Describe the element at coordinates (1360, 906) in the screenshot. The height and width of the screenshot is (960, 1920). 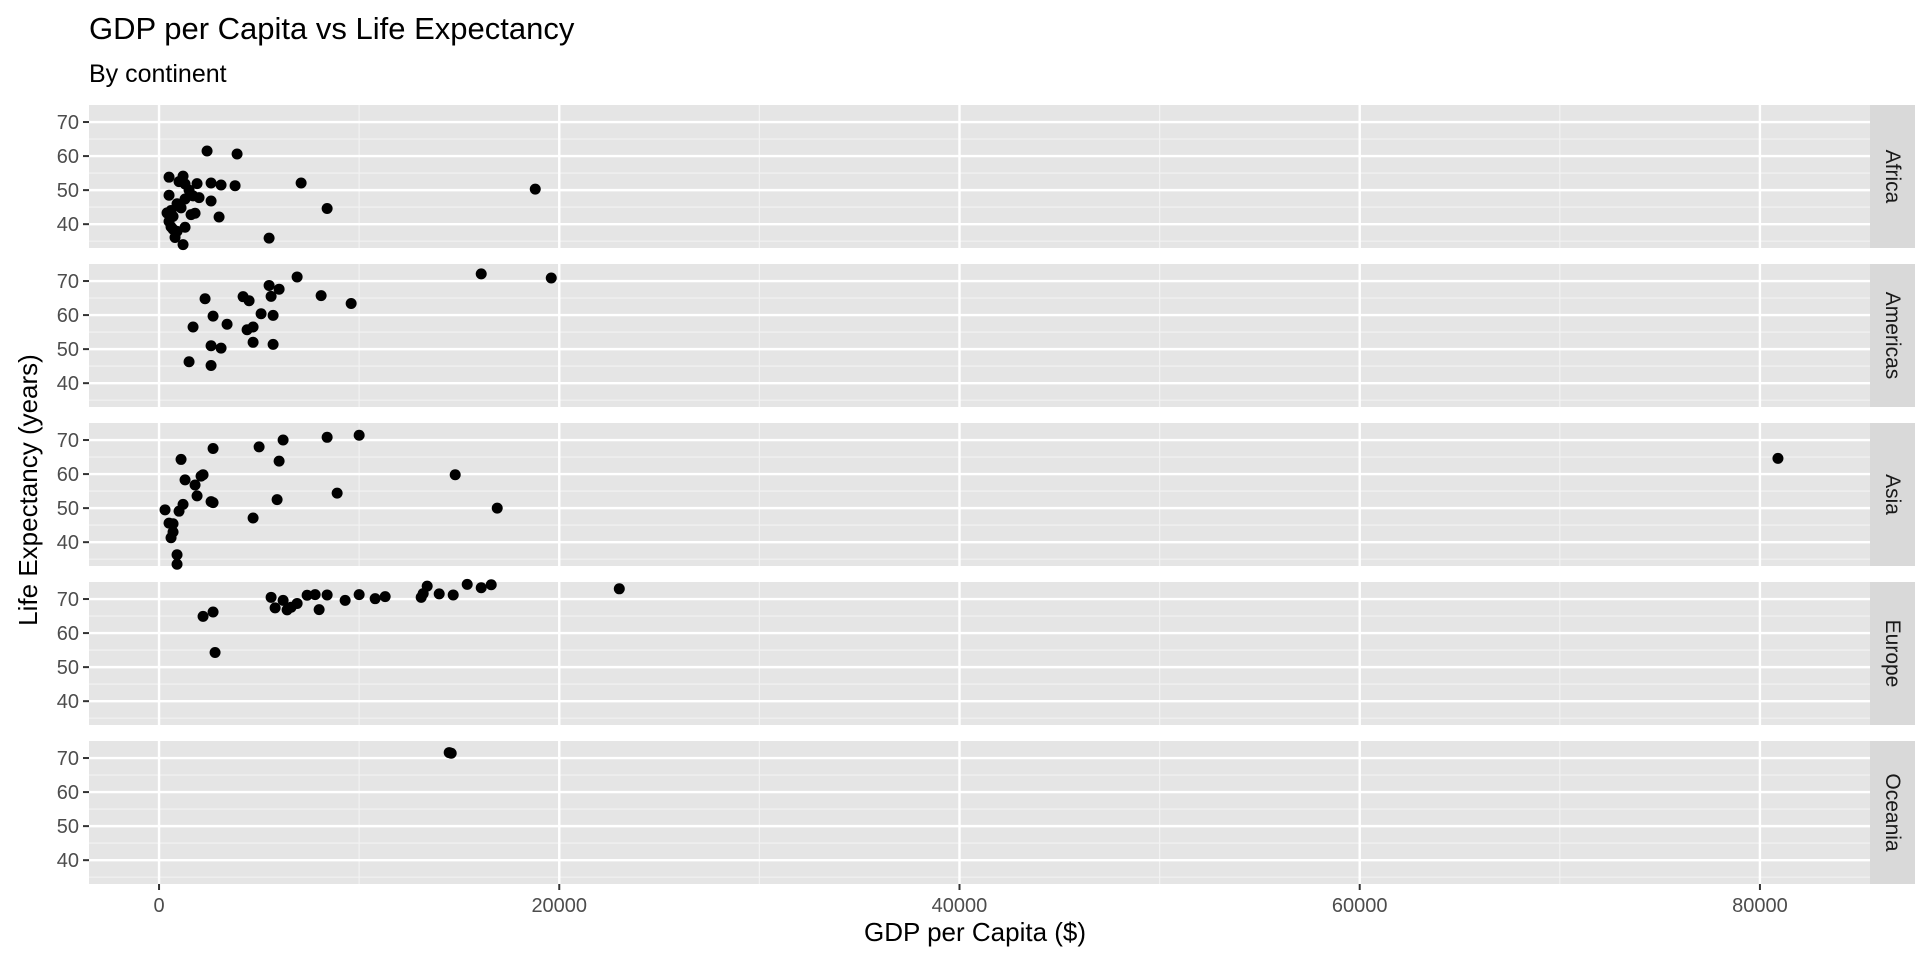
I see `x-tick-label: 60000` at that location.